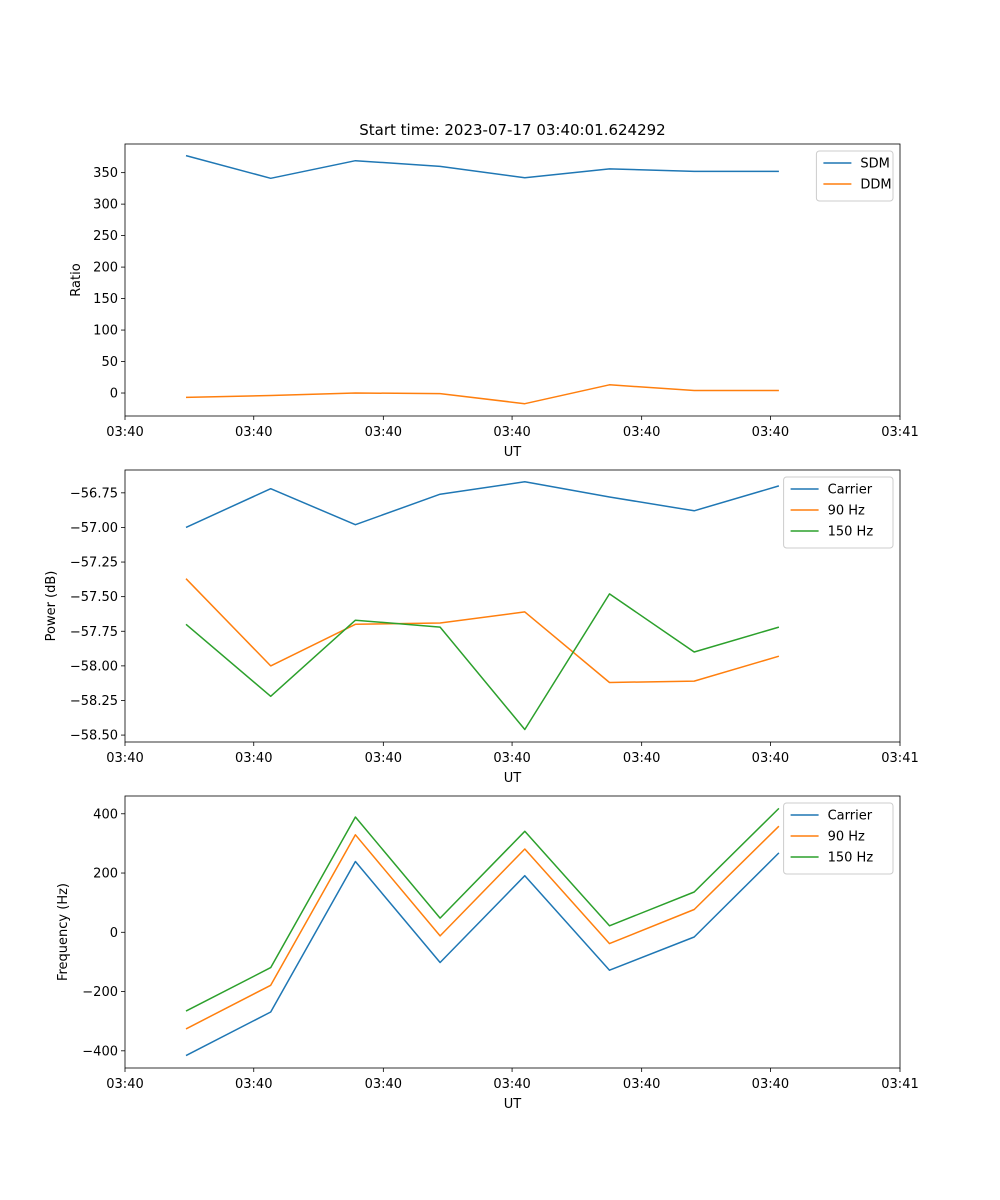  What do you see at coordinates (105, 236) in the screenshot?
I see `y-tick-label: 250` at bounding box center [105, 236].